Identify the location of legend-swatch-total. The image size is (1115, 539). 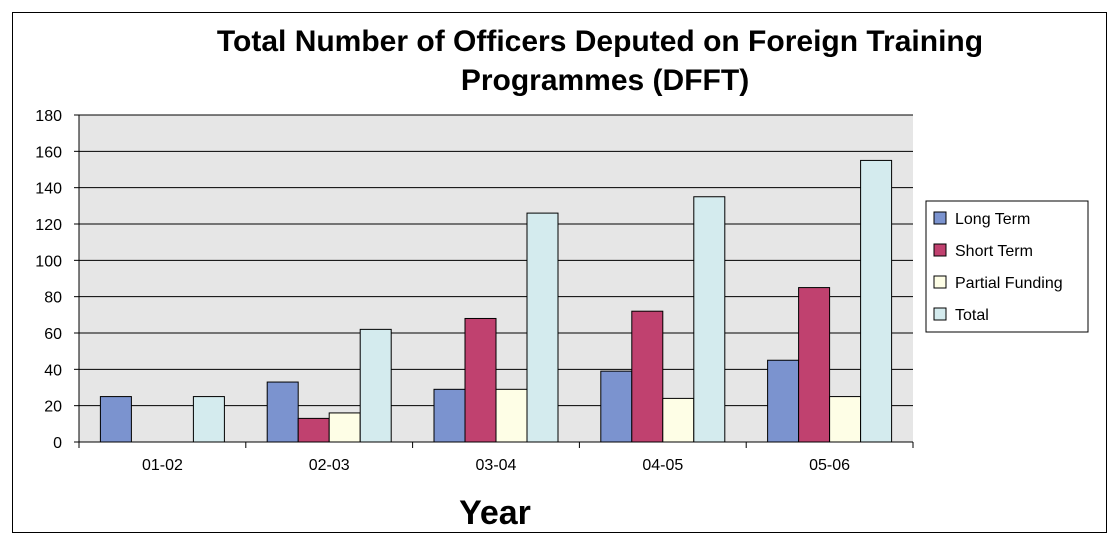
(940, 314).